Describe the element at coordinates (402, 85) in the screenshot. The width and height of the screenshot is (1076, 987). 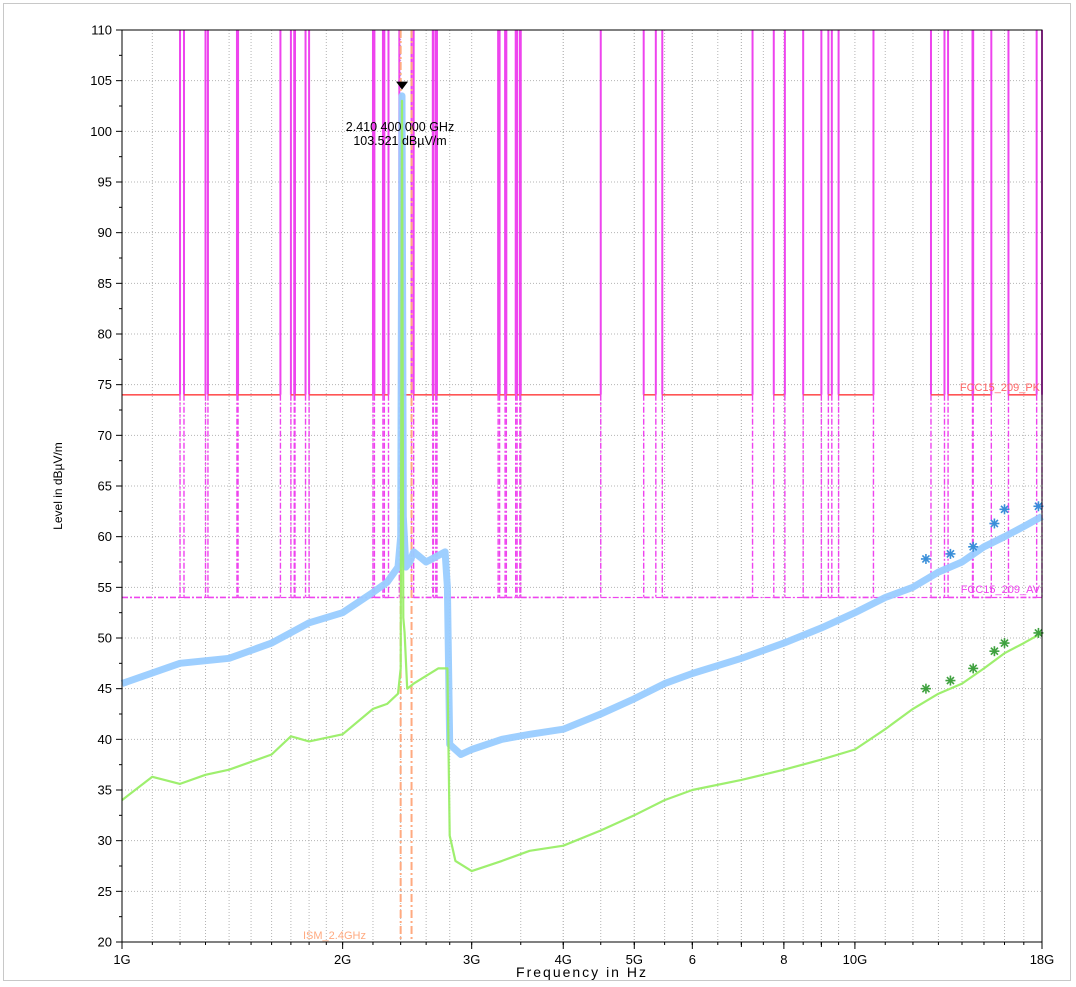
I see `frequency-marker-triangle` at that location.